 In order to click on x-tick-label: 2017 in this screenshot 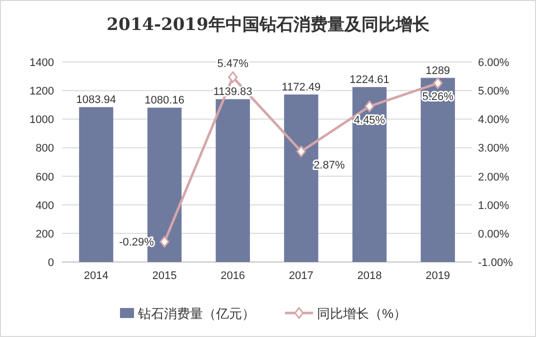, I will do `click(301, 276)`.